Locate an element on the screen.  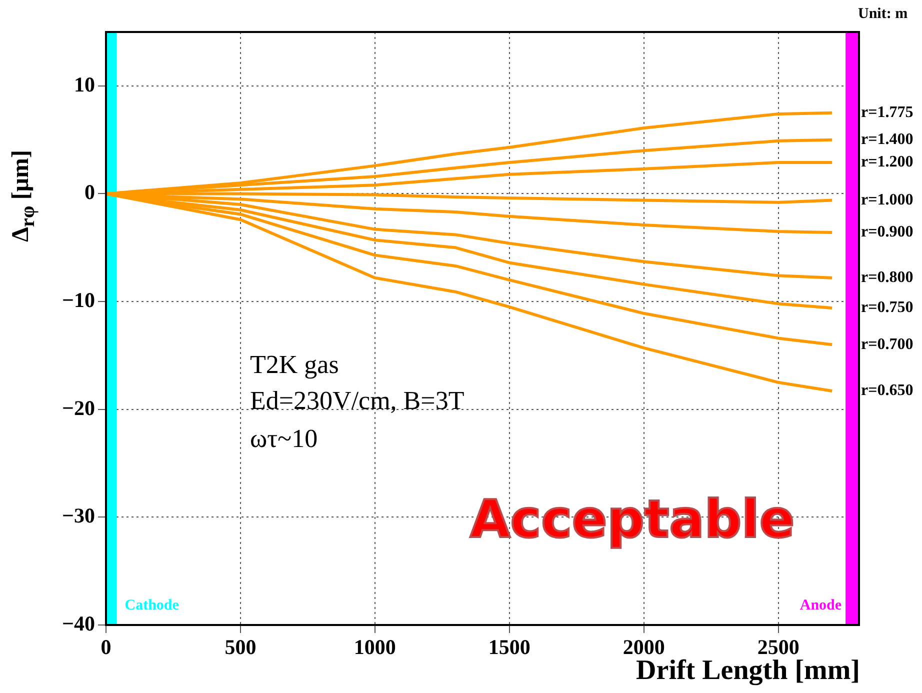
series-label: r=0.900 is located at coordinates (887, 232).